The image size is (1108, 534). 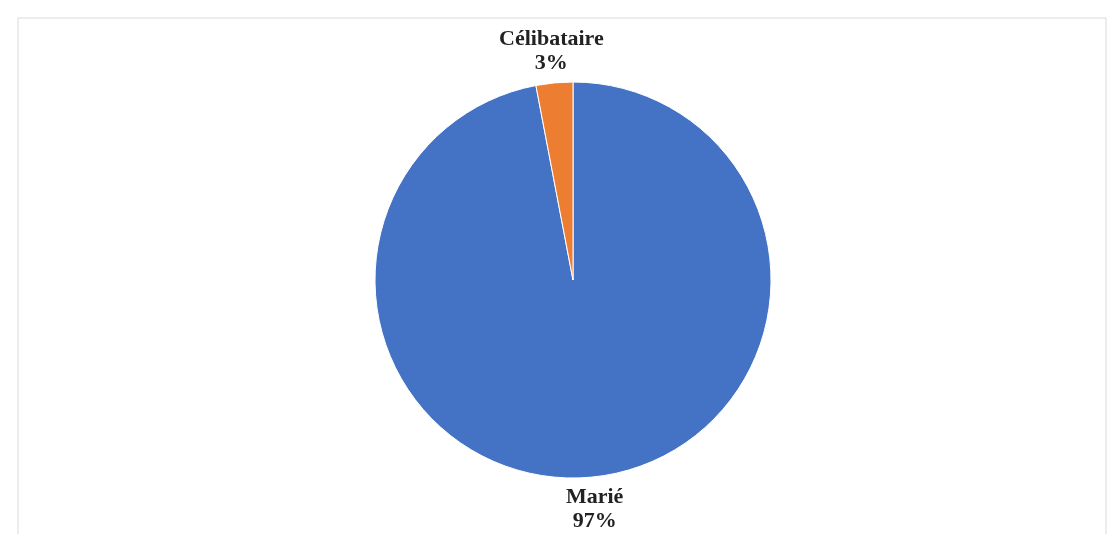 I want to click on slice-label: Célibataire, so click(x=551, y=38).